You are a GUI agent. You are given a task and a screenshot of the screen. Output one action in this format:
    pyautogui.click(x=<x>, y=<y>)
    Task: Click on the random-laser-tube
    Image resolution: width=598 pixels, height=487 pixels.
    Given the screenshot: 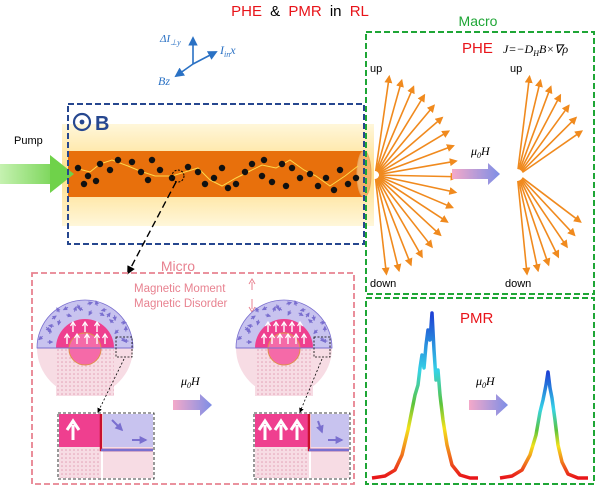 What is the action you would take?
    pyautogui.click(x=218, y=175)
    